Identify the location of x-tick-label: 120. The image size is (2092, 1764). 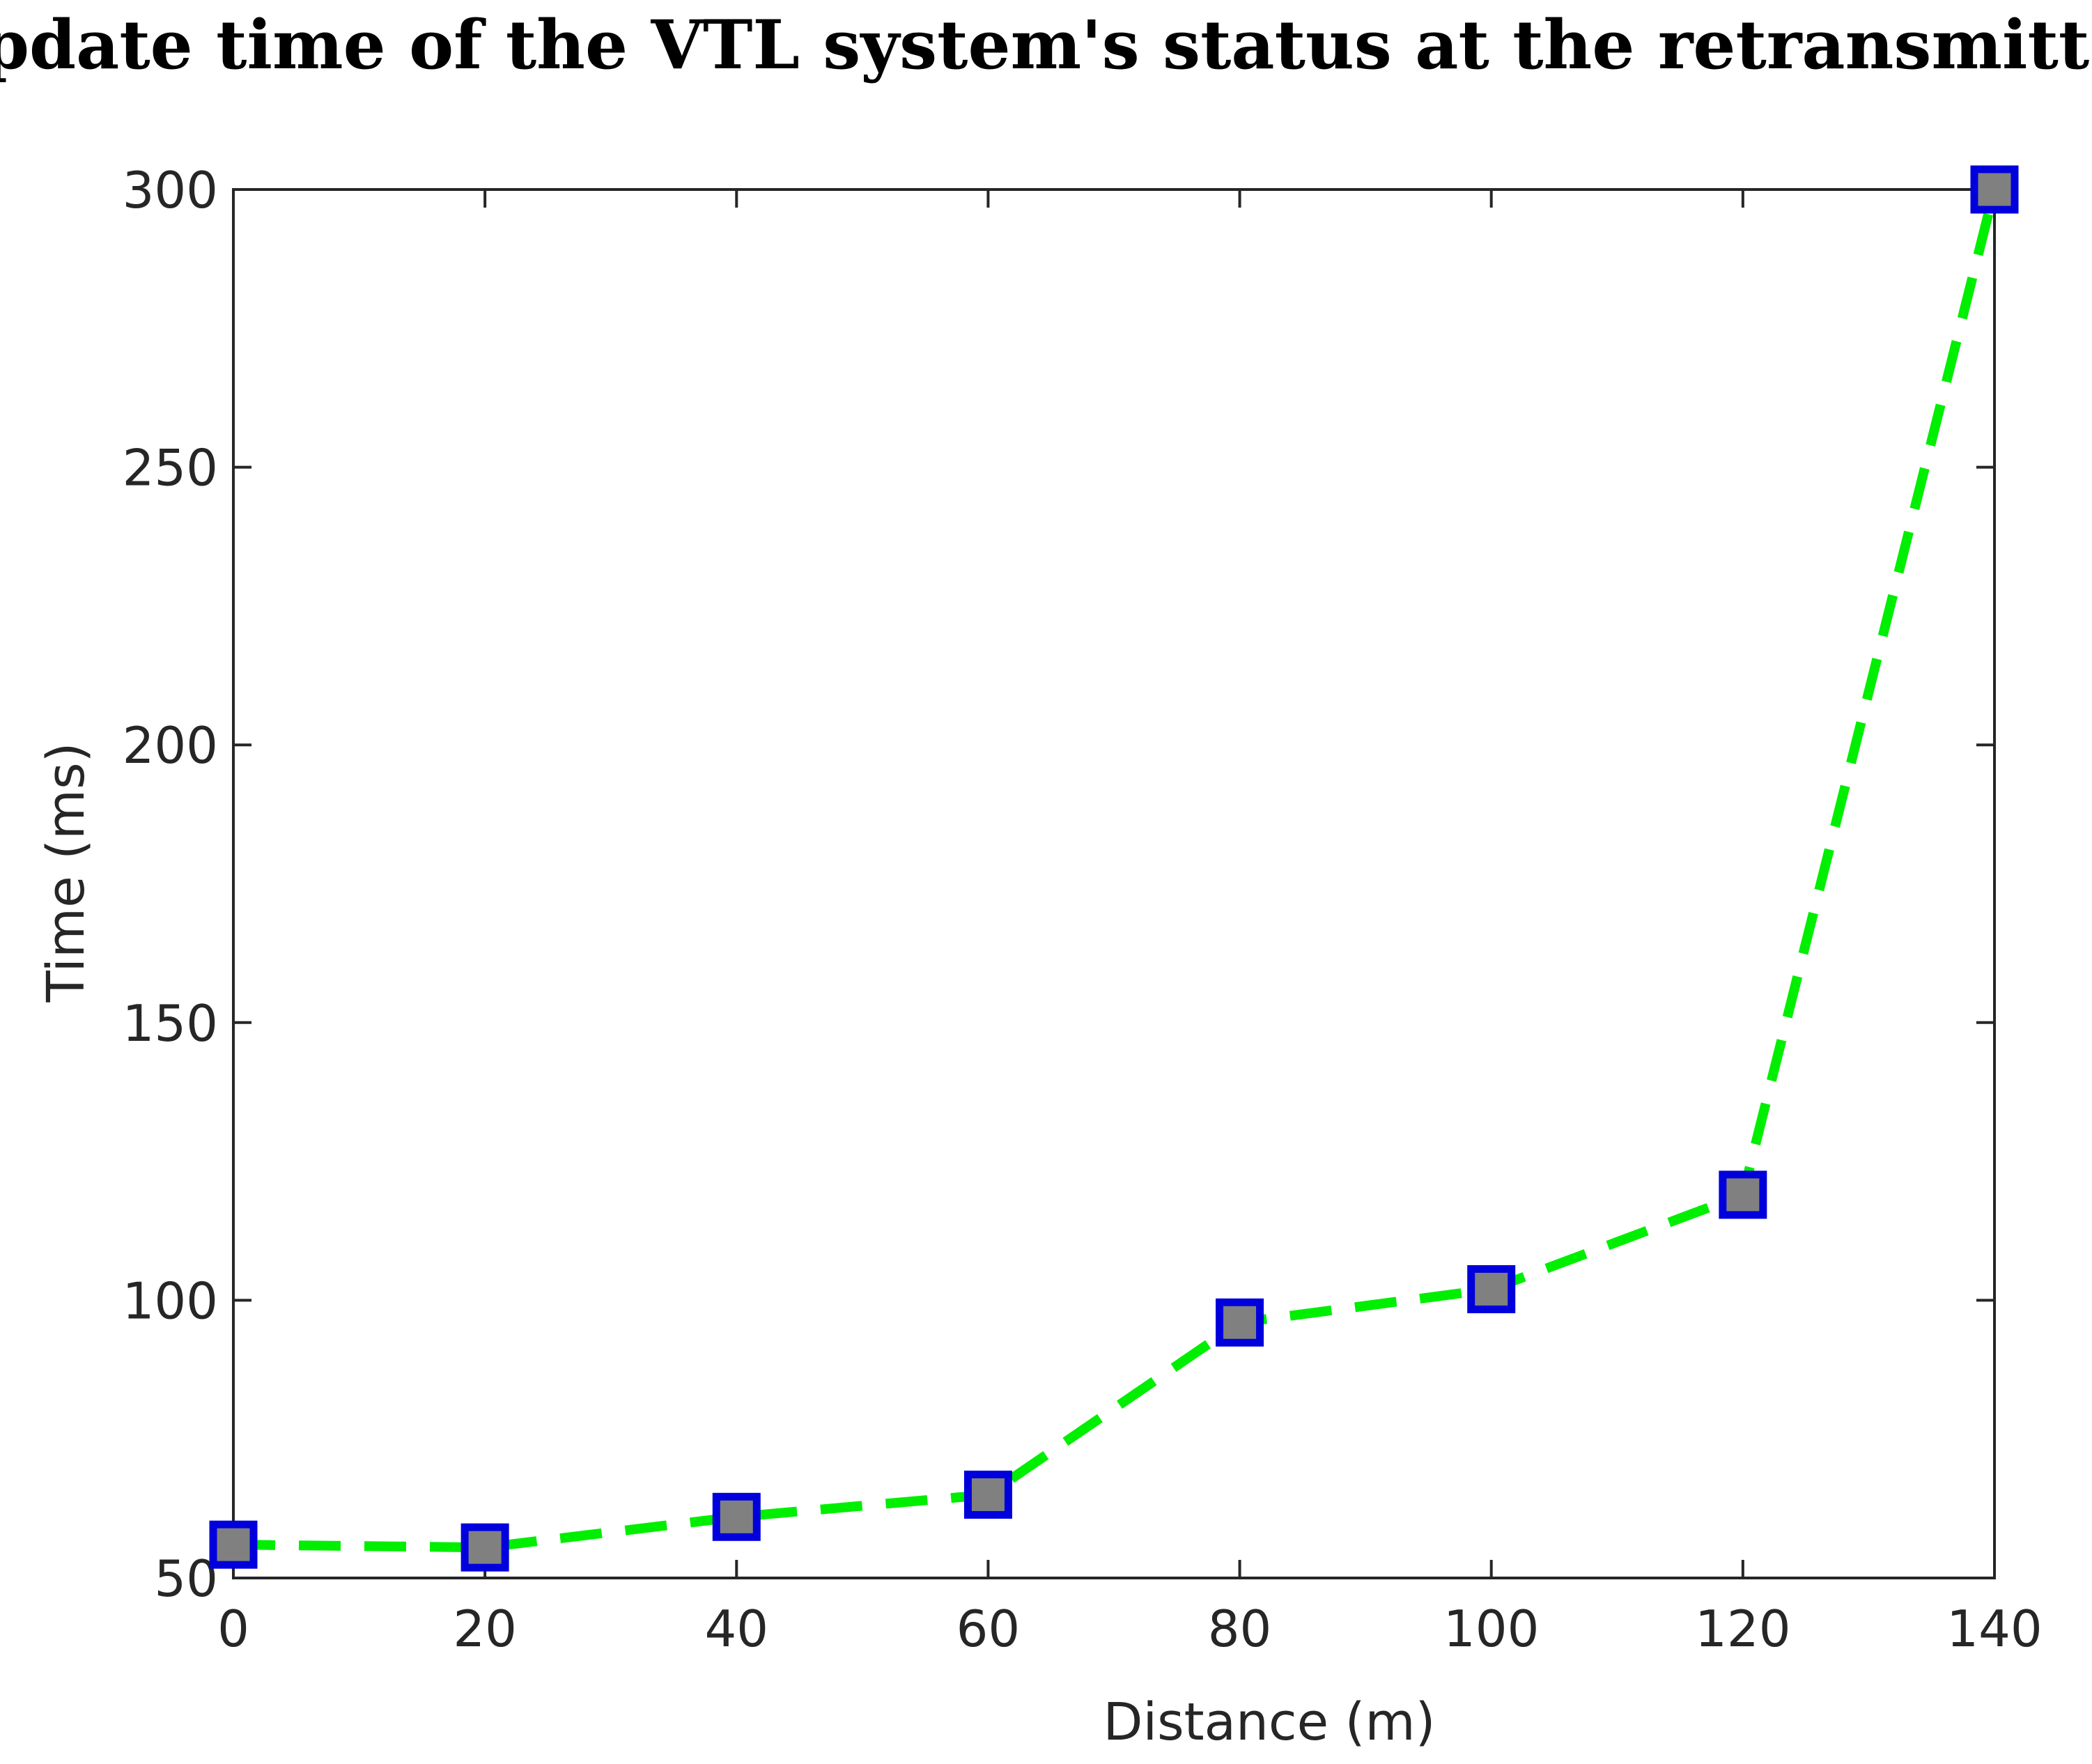
(1742, 1629).